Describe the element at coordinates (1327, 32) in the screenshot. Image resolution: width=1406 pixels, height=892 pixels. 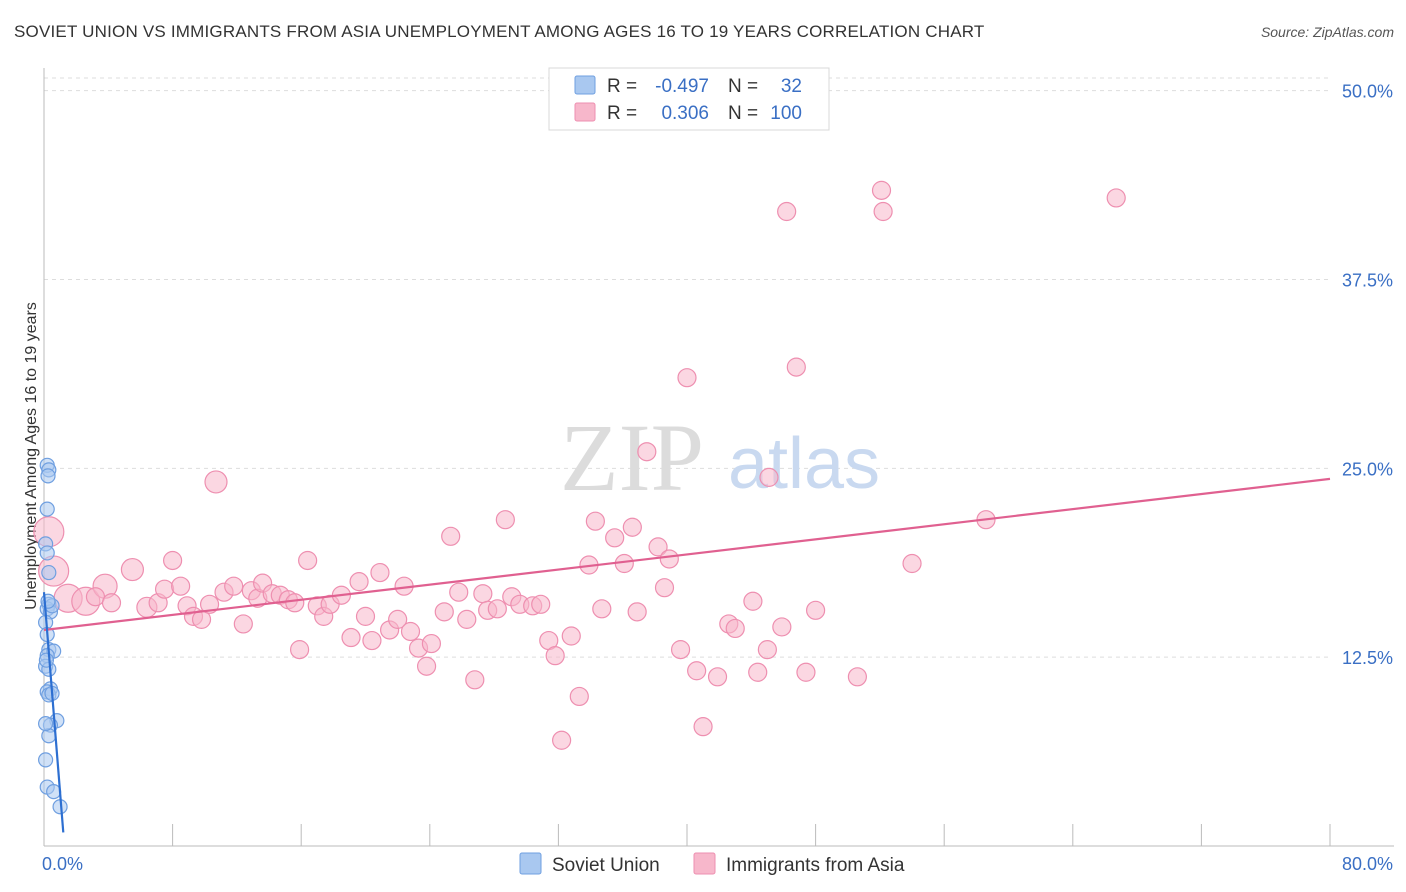
I see `source-label: Source: ZipAtlas.com` at that location.